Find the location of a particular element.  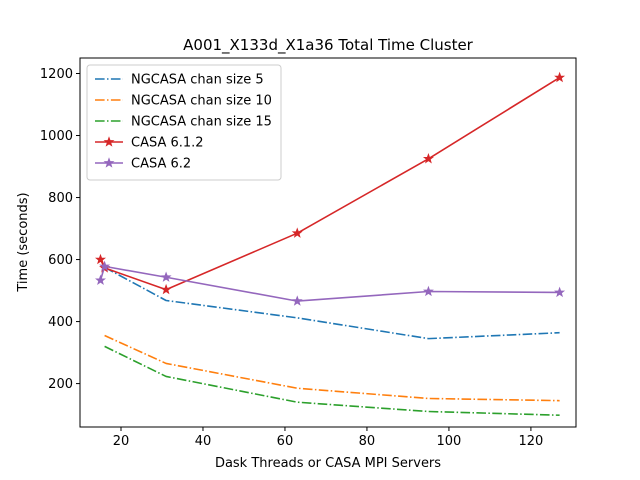

x-tick-label: 80 is located at coordinates (367, 441).